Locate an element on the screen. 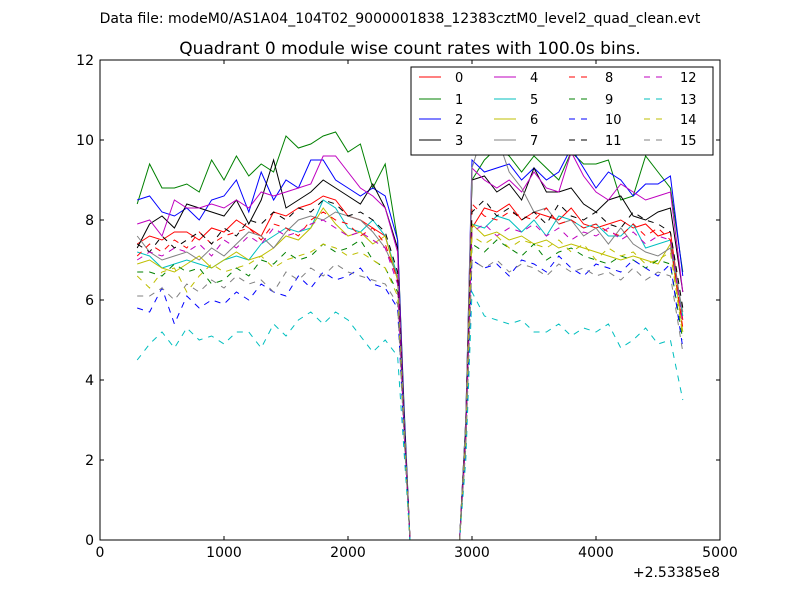 This screenshot has height=600, width=800. legend-label-10: 10 is located at coordinates (613, 120).